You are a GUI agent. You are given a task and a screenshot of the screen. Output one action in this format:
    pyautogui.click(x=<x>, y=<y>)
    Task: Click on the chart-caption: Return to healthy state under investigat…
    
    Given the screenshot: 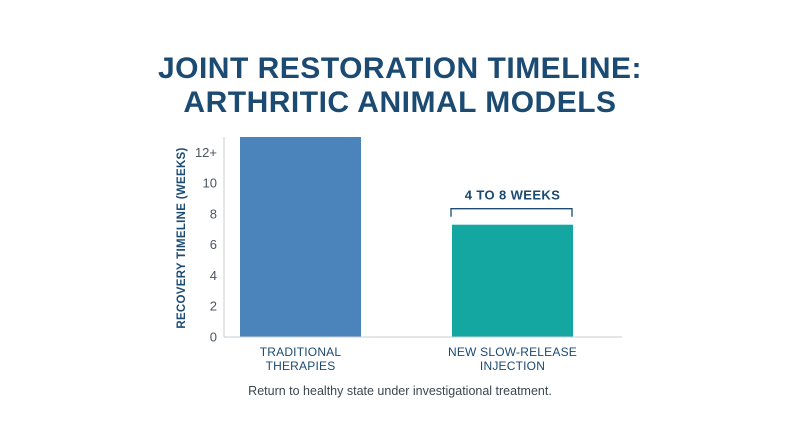 What is the action you would take?
    pyautogui.click(x=400, y=391)
    